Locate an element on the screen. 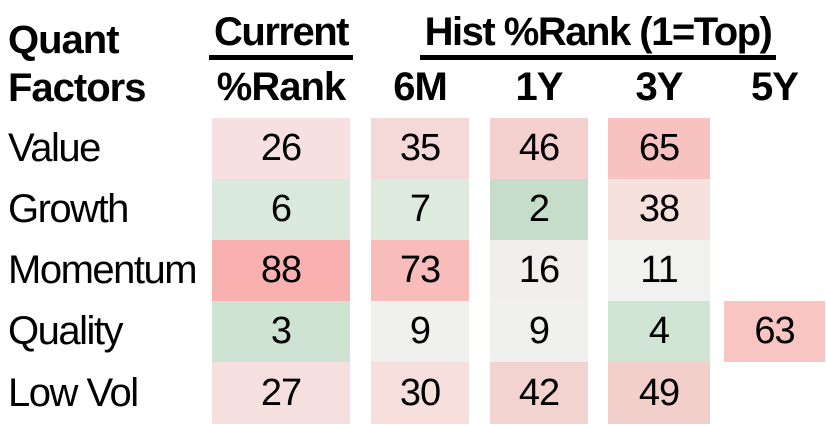 Image resolution: width=826 pixels, height=426 pixels. row-label-growth: Growth is located at coordinates (68, 209).